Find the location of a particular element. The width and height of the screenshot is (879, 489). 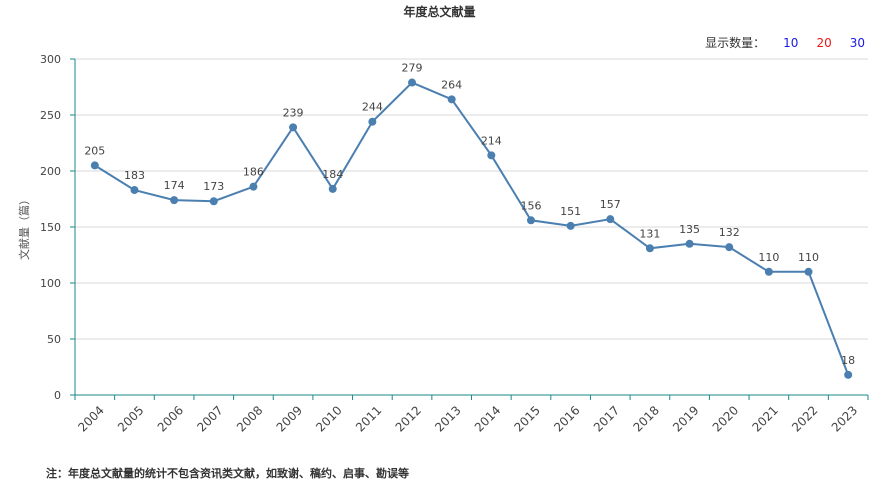

x-tick-label: 2013 is located at coordinates (447, 418).